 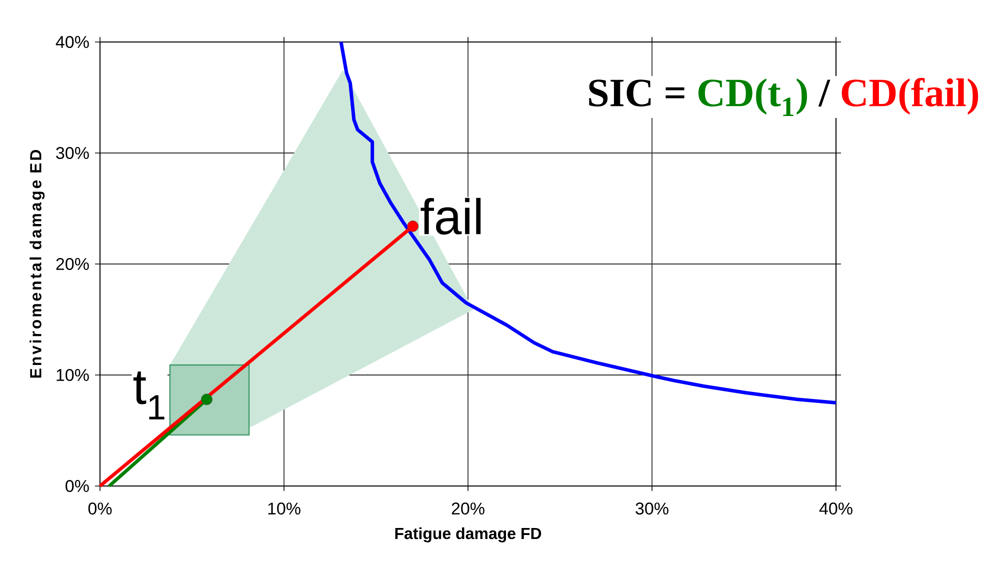 What do you see at coordinates (450, 216) in the screenshot?
I see `series-label: fail` at bounding box center [450, 216].